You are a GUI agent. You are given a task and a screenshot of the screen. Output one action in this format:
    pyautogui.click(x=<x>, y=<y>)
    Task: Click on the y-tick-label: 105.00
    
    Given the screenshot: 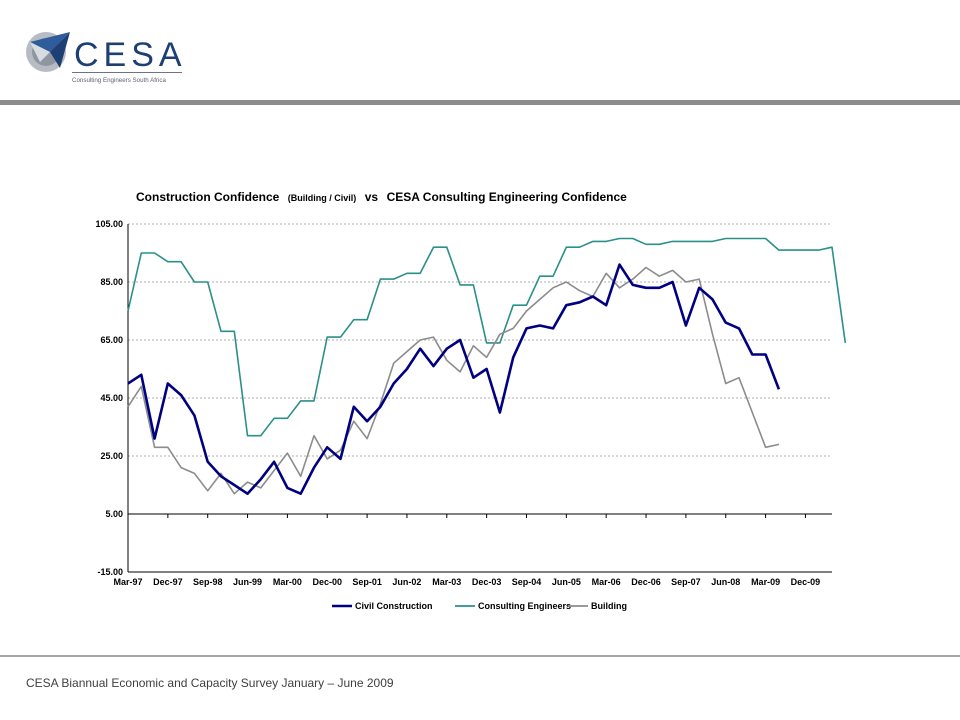 What is the action you would take?
    pyautogui.click(x=109, y=224)
    